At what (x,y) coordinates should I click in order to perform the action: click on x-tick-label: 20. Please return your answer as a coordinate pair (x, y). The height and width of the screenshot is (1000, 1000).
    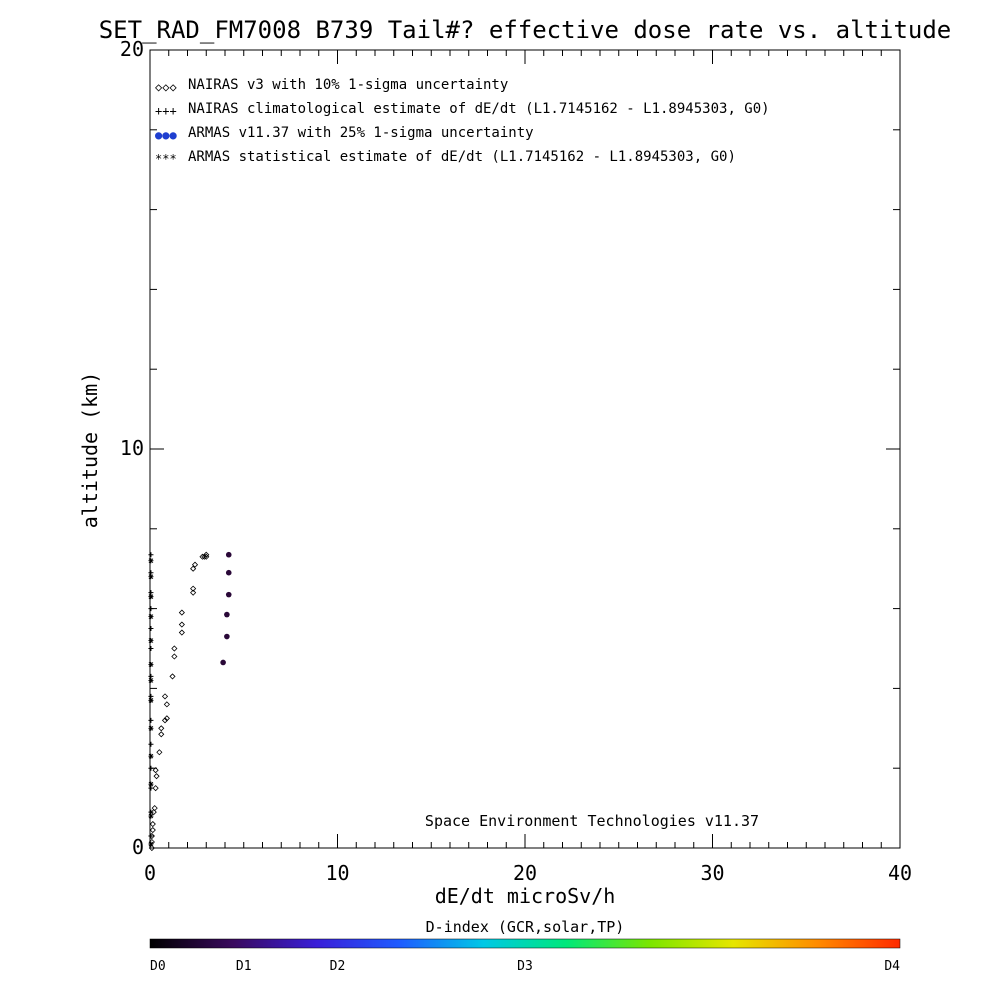
    Looking at the image, I should click on (525, 873).